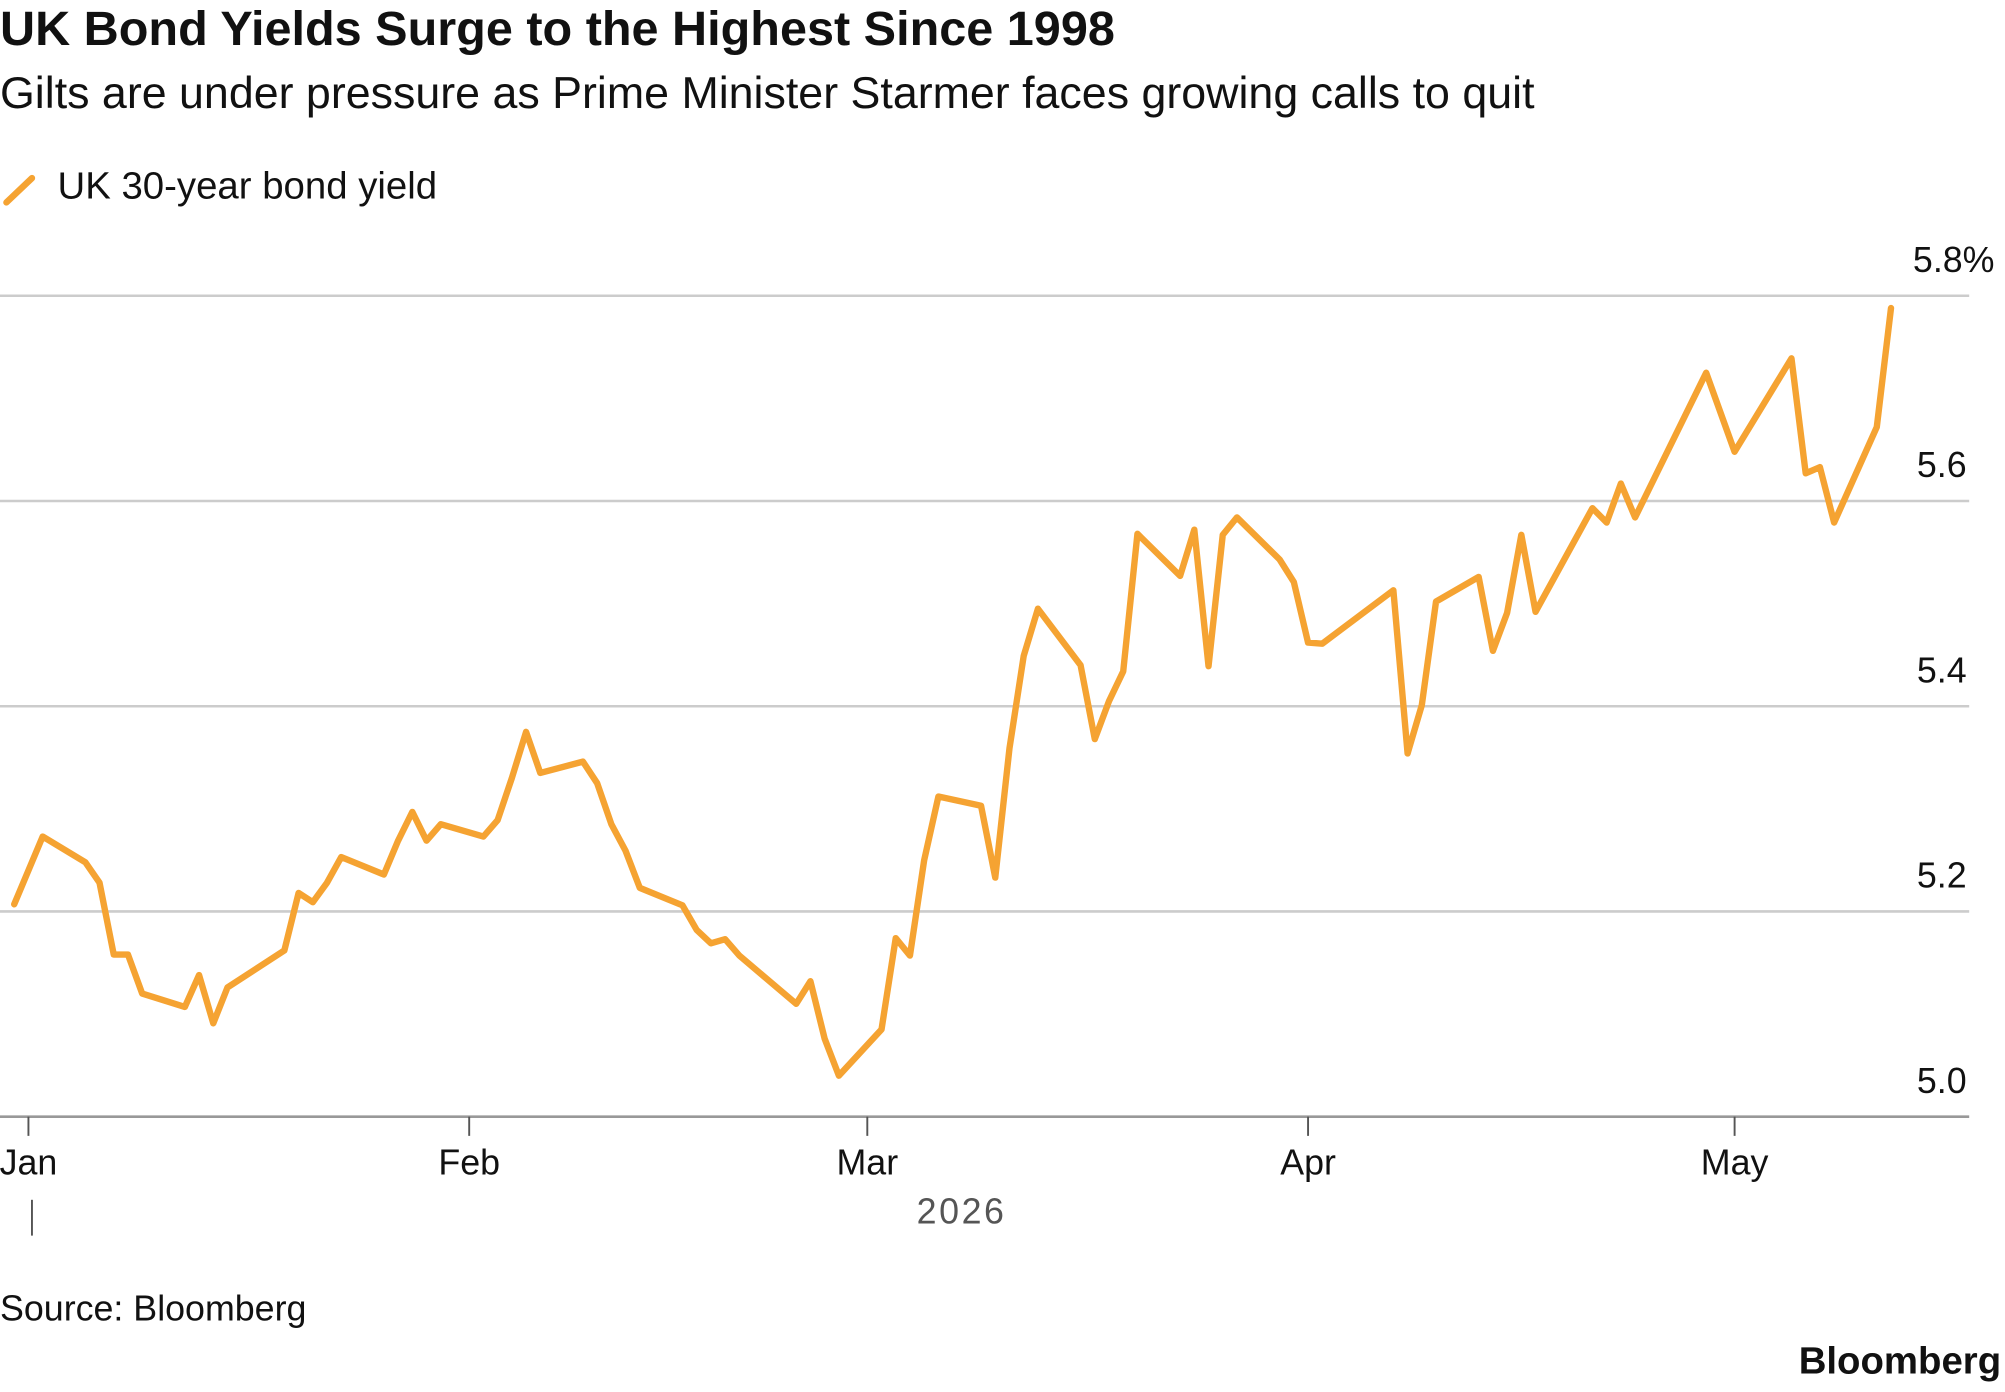  I want to click on x-tick-label: Jan, so click(28, 1163).